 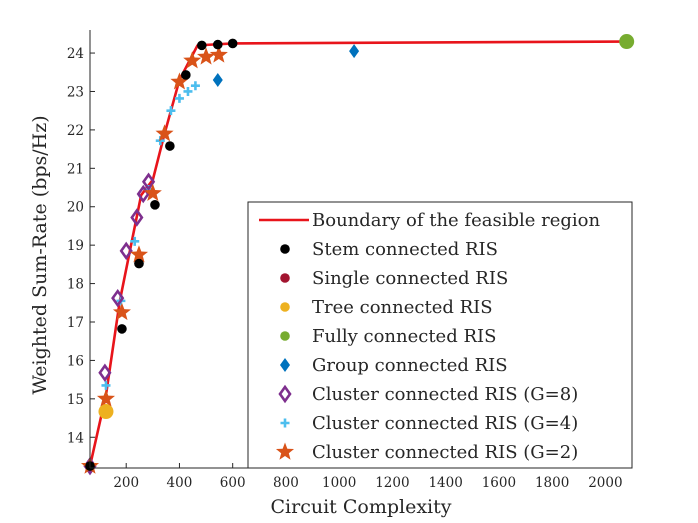 I want to click on legend-label-cluster-connected-ris-g-8: Cluster connected RIS (G=8), so click(x=445, y=394).